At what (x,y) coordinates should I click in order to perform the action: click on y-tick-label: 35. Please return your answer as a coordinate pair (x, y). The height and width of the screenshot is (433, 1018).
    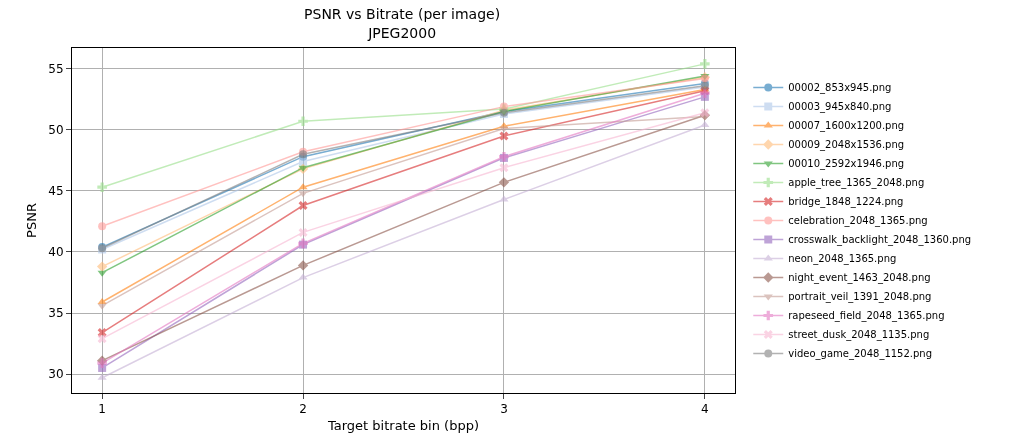
    Looking at the image, I should click on (56, 313).